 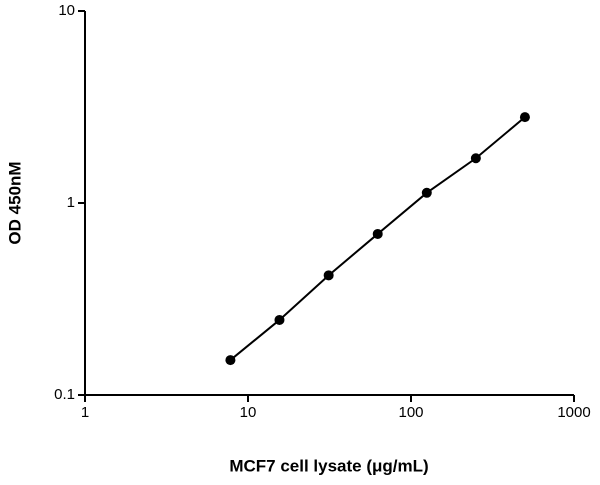 What do you see at coordinates (248, 412) in the screenshot?
I see `x-tick-label: 10` at bounding box center [248, 412].